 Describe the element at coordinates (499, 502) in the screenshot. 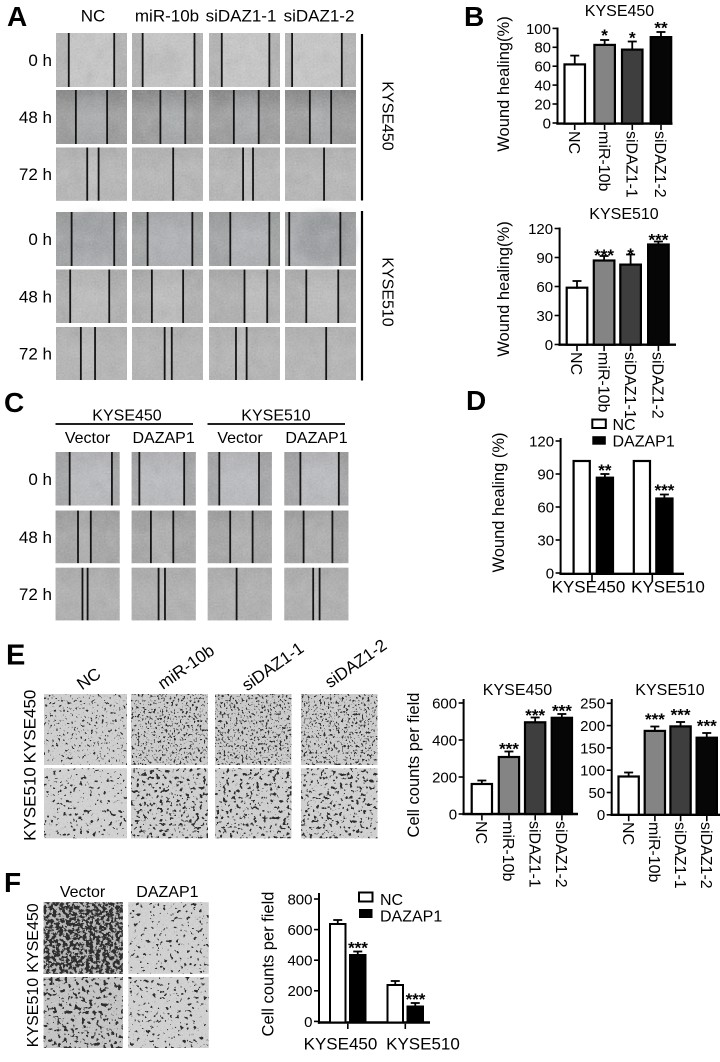

I see `svg-text: Wound healing (%)` at that location.